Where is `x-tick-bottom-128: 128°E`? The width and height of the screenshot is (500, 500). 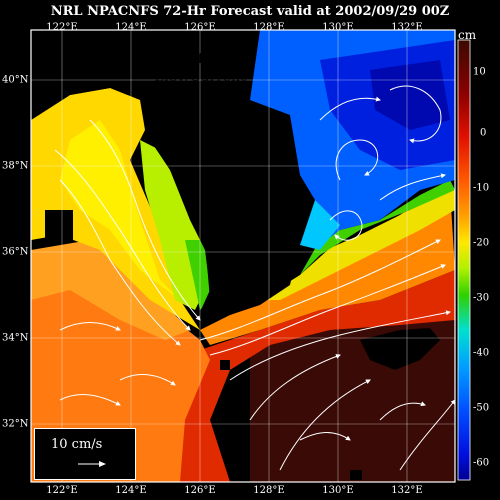
x-tick-bottom-128: 128°E is located at coordinates (269, 490).